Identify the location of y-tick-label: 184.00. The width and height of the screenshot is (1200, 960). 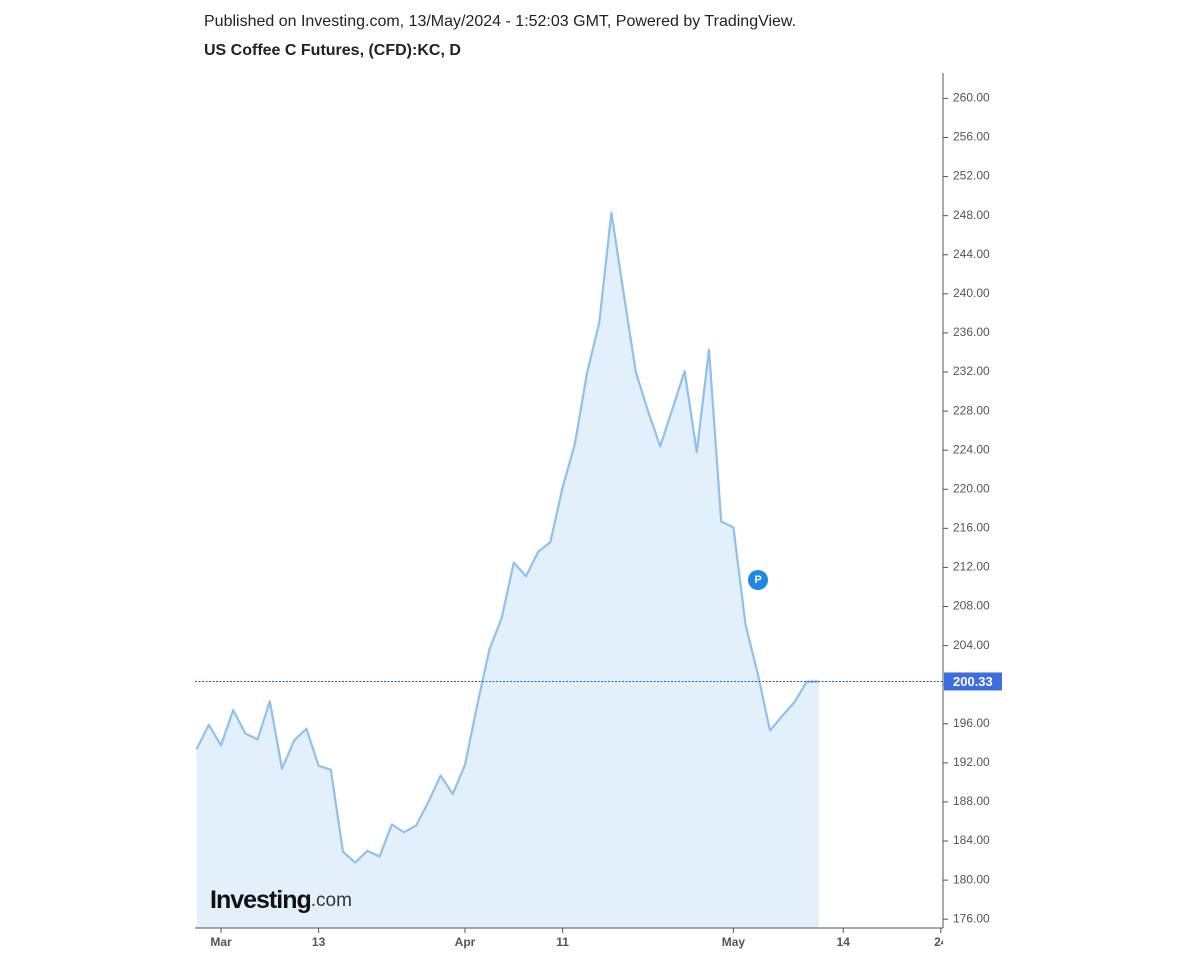
(971, 840).